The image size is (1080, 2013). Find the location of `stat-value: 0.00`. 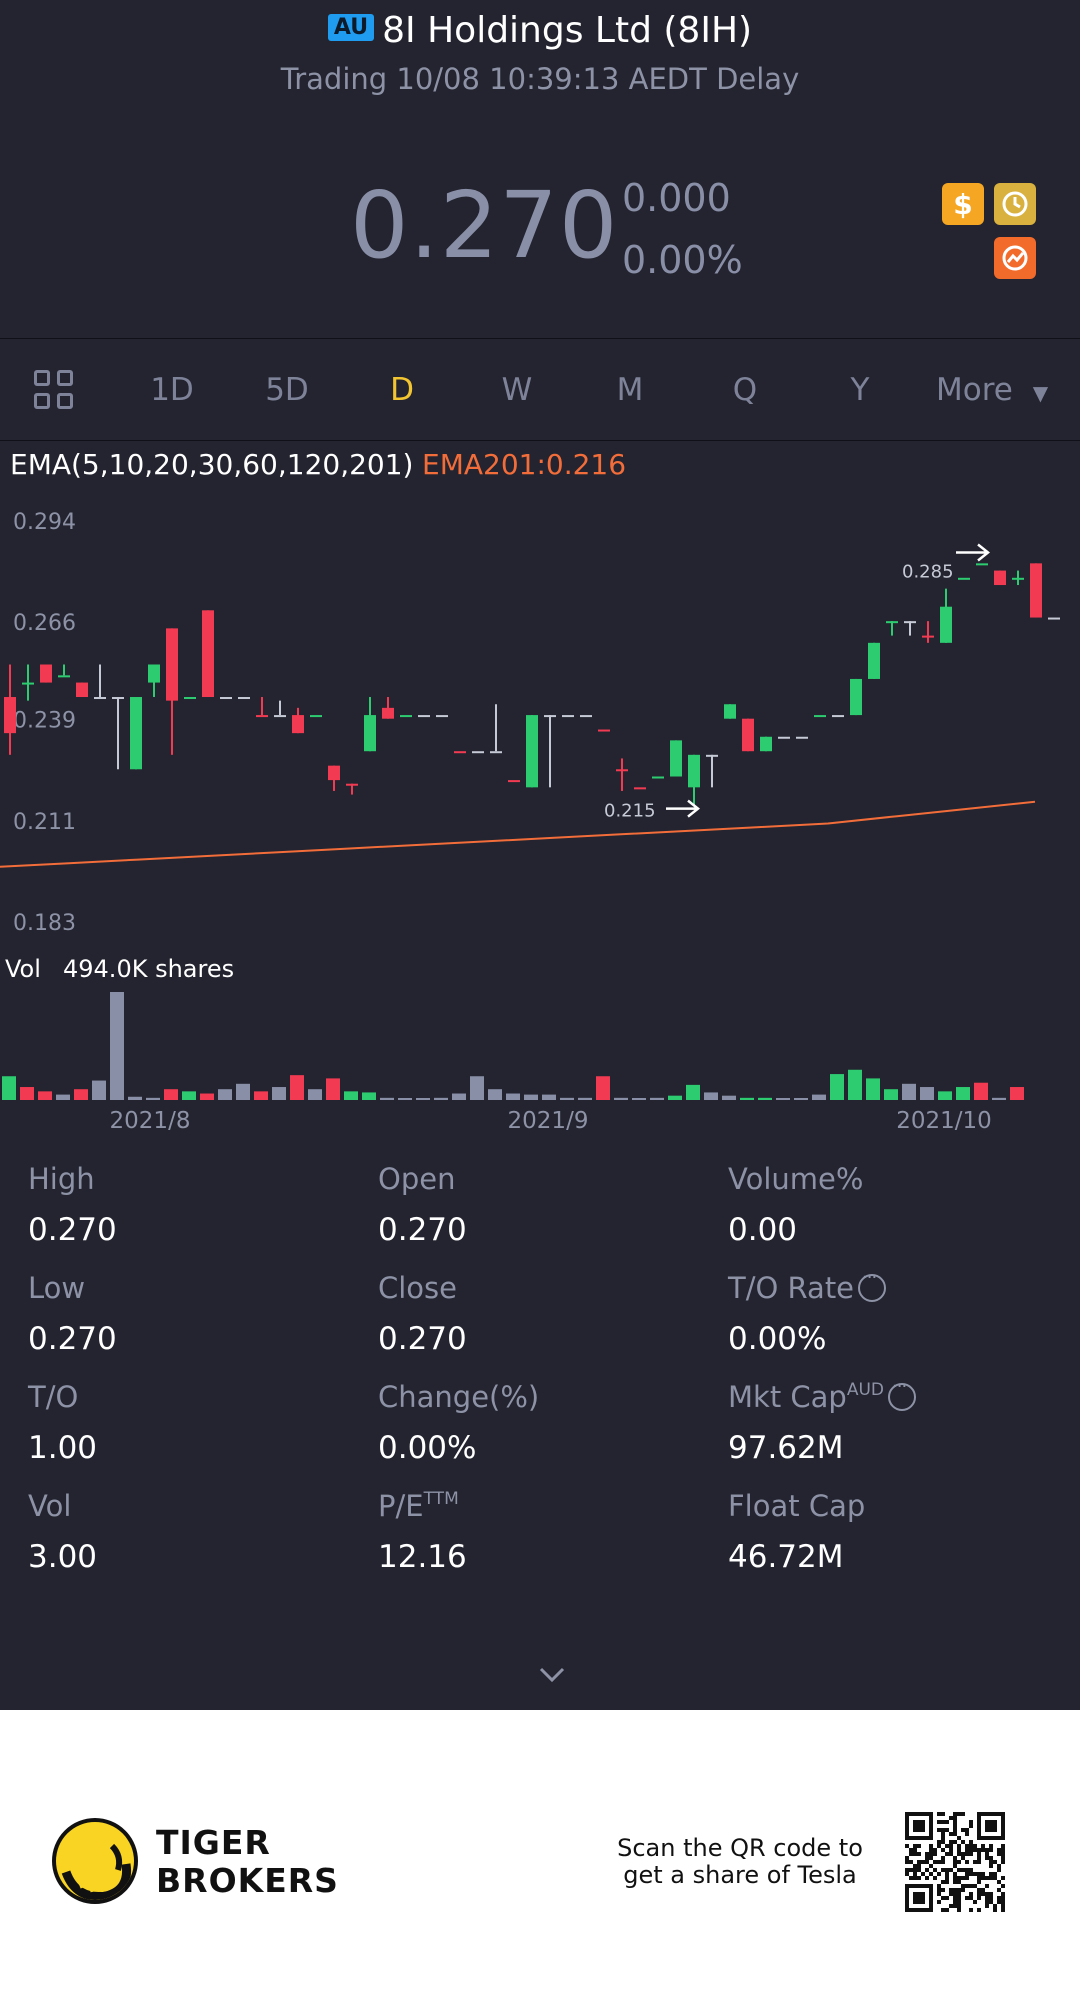

stat-value: 0.00 is located at coordinates (763, 1230).